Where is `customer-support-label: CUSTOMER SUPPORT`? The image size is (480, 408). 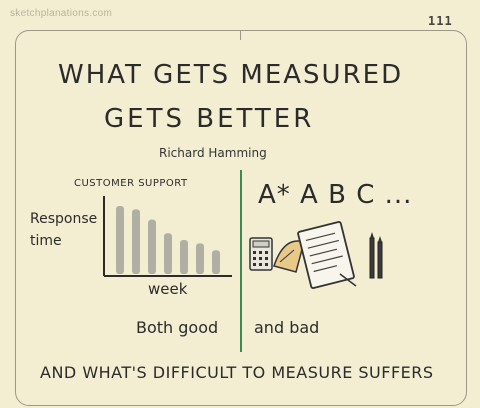
customer-support-label: CUSTOMER SUPPORT is located at coordinates (131, 183).